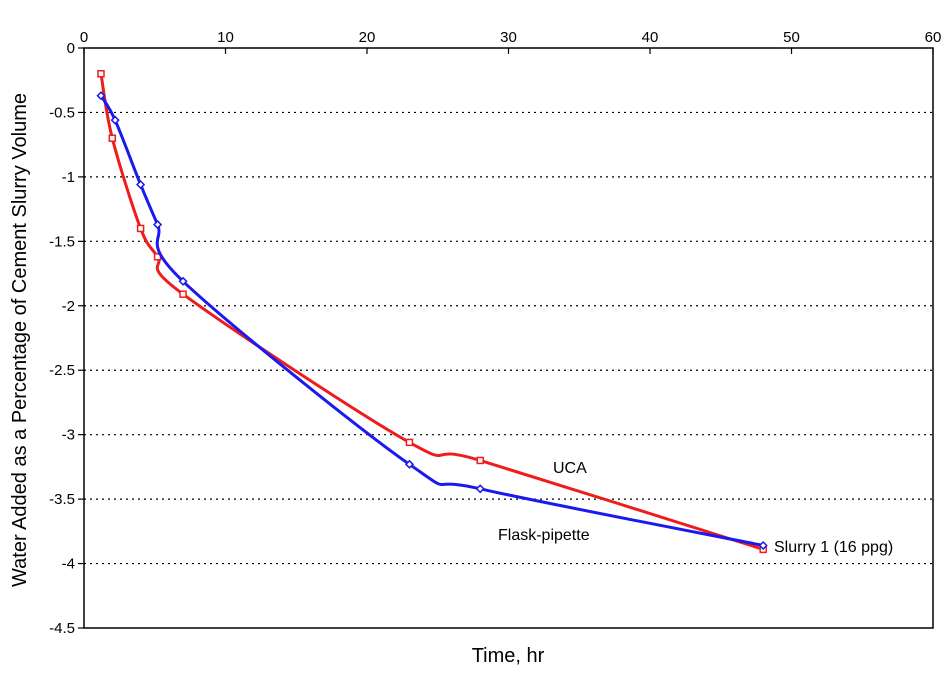 This screenshot has width=945, height=673. What do you see at coordinates (84, 37) in the screenshot?
I see `x-tick-label: 0` at bounding box center [84, 37].